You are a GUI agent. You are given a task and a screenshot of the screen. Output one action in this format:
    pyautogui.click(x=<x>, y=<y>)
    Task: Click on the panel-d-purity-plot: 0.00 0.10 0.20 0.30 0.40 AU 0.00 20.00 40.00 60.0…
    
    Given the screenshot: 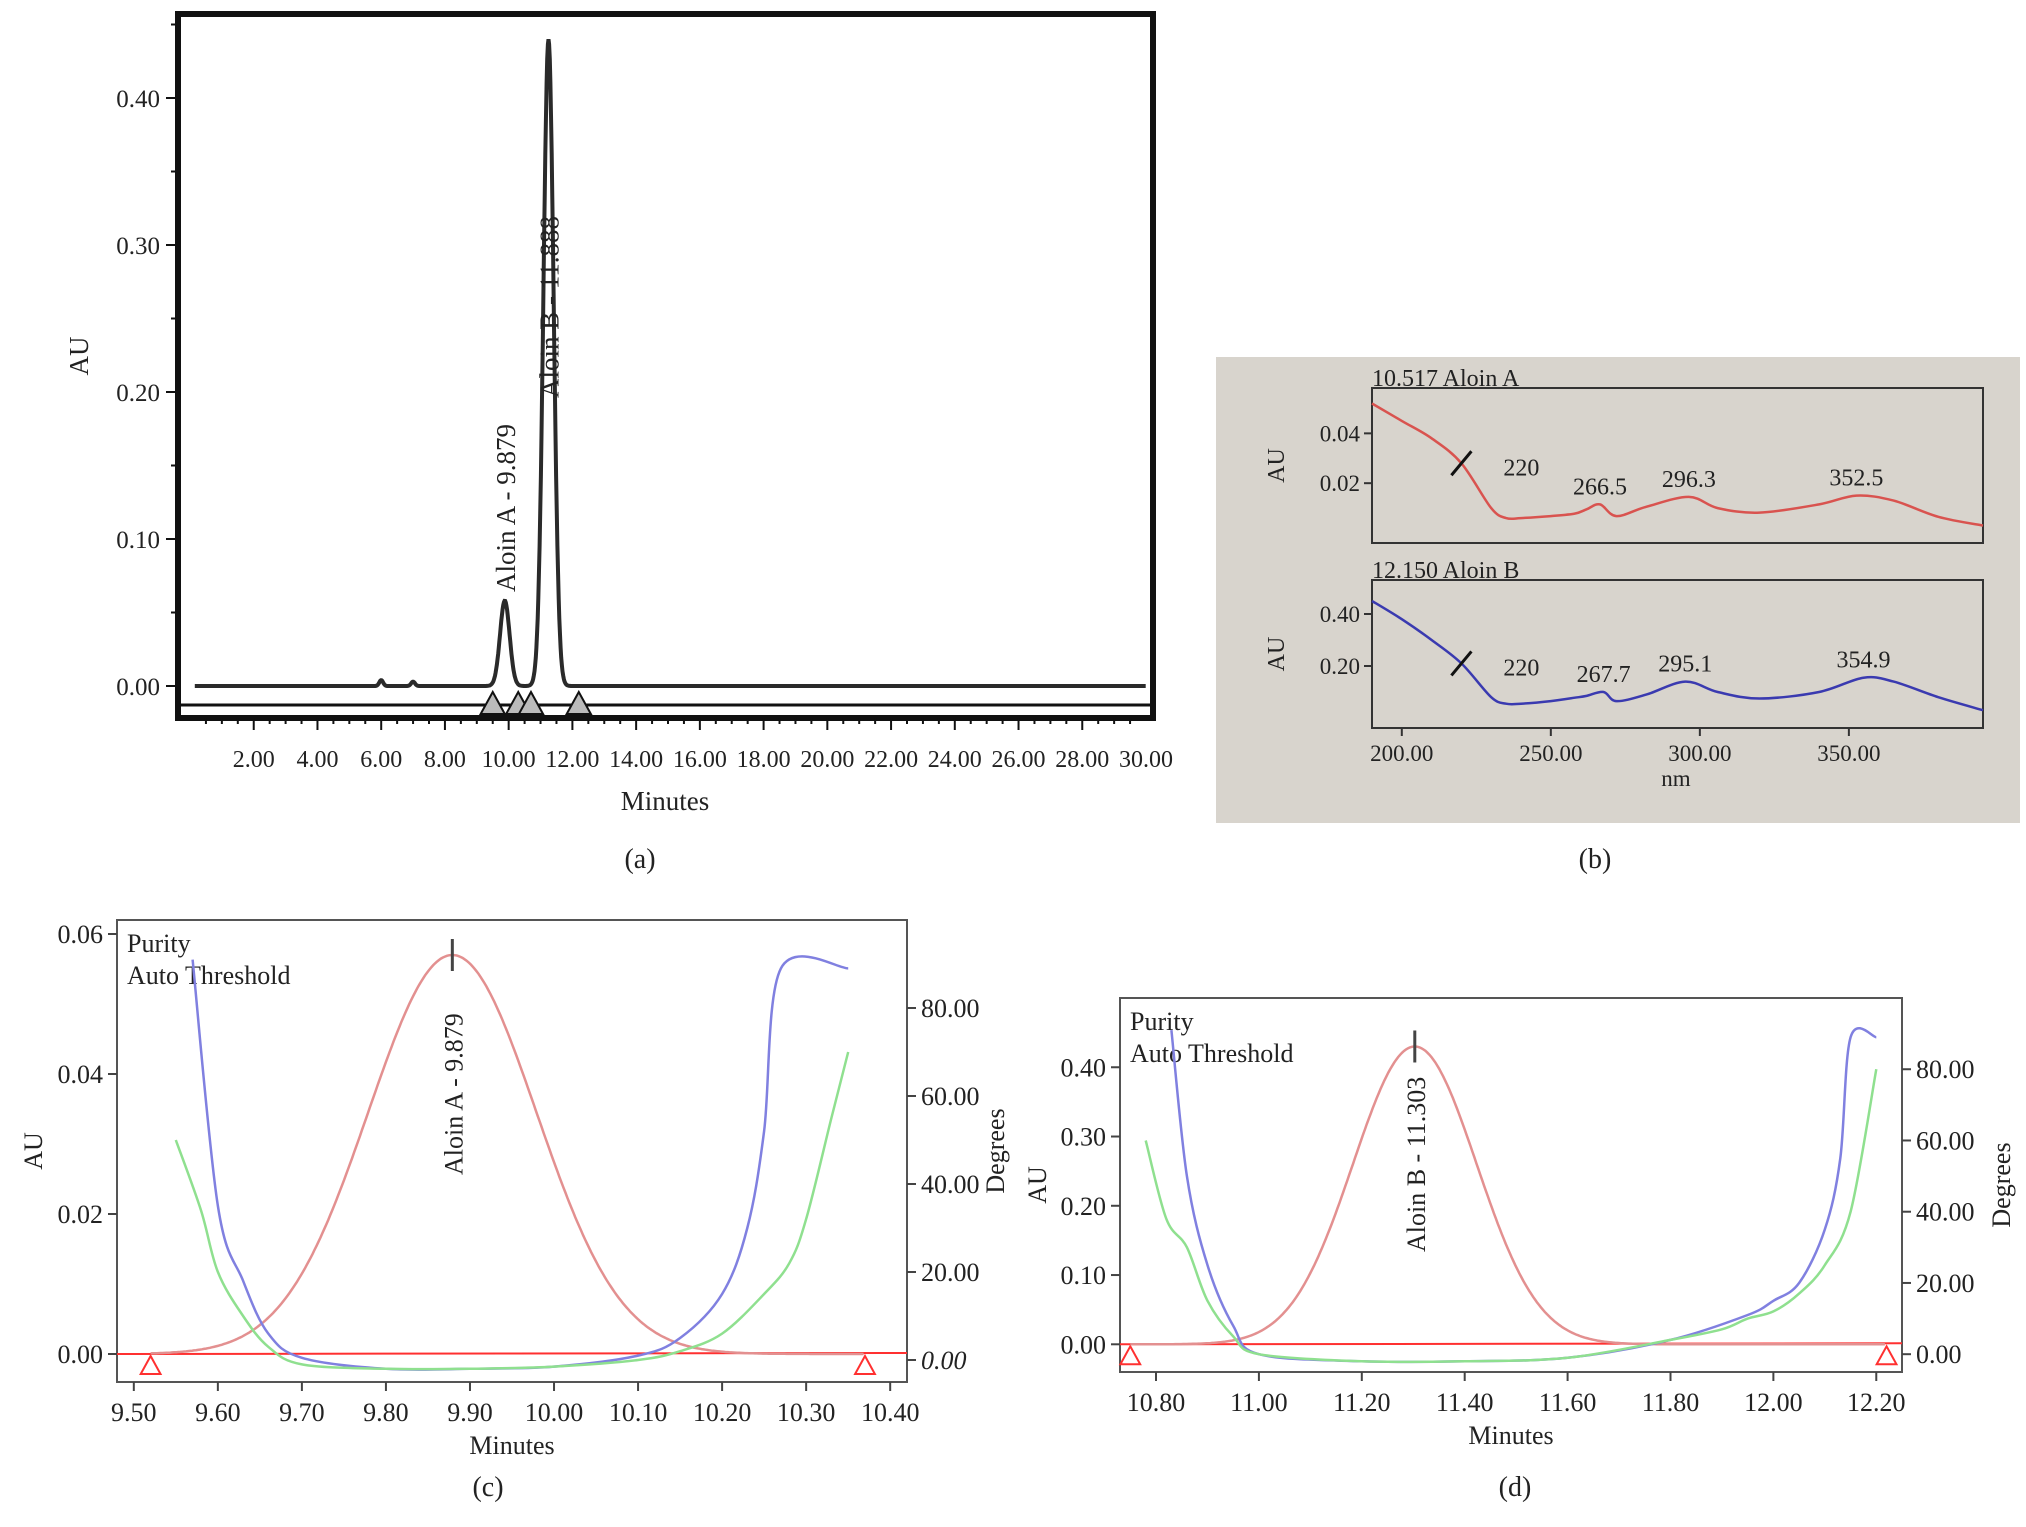 What is the action you would take?
    pyautogui.click(x=1519, y=1223)
    